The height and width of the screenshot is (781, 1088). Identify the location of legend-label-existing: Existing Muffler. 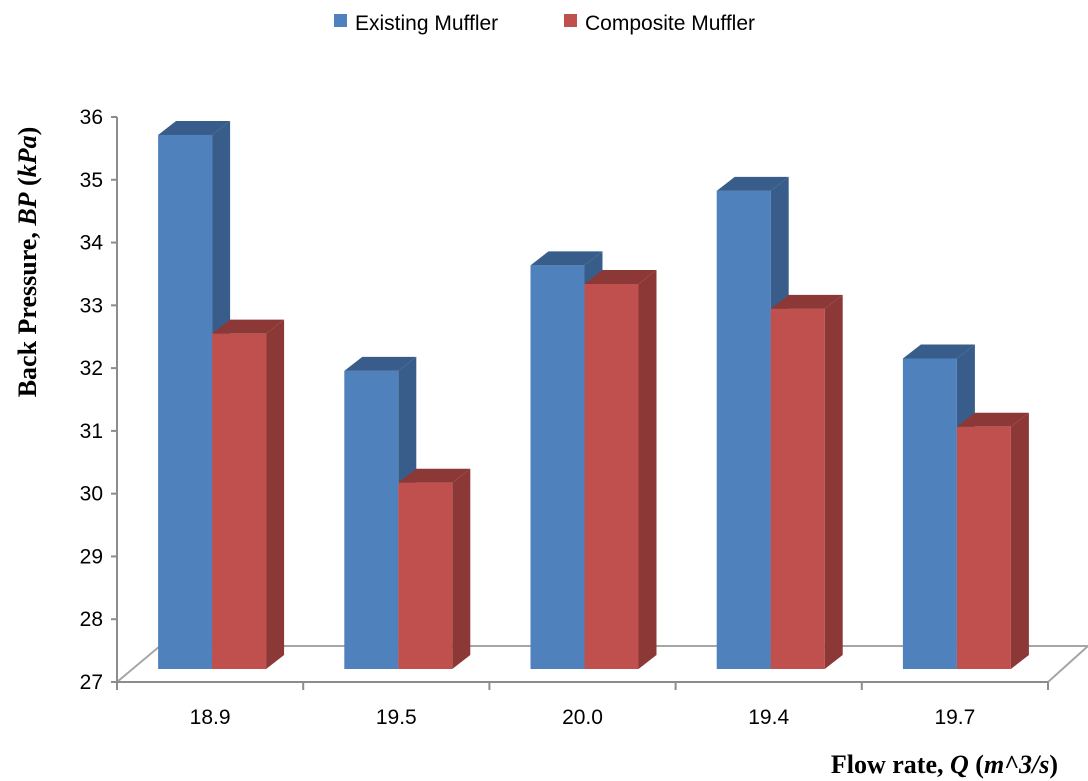
(426, 23).